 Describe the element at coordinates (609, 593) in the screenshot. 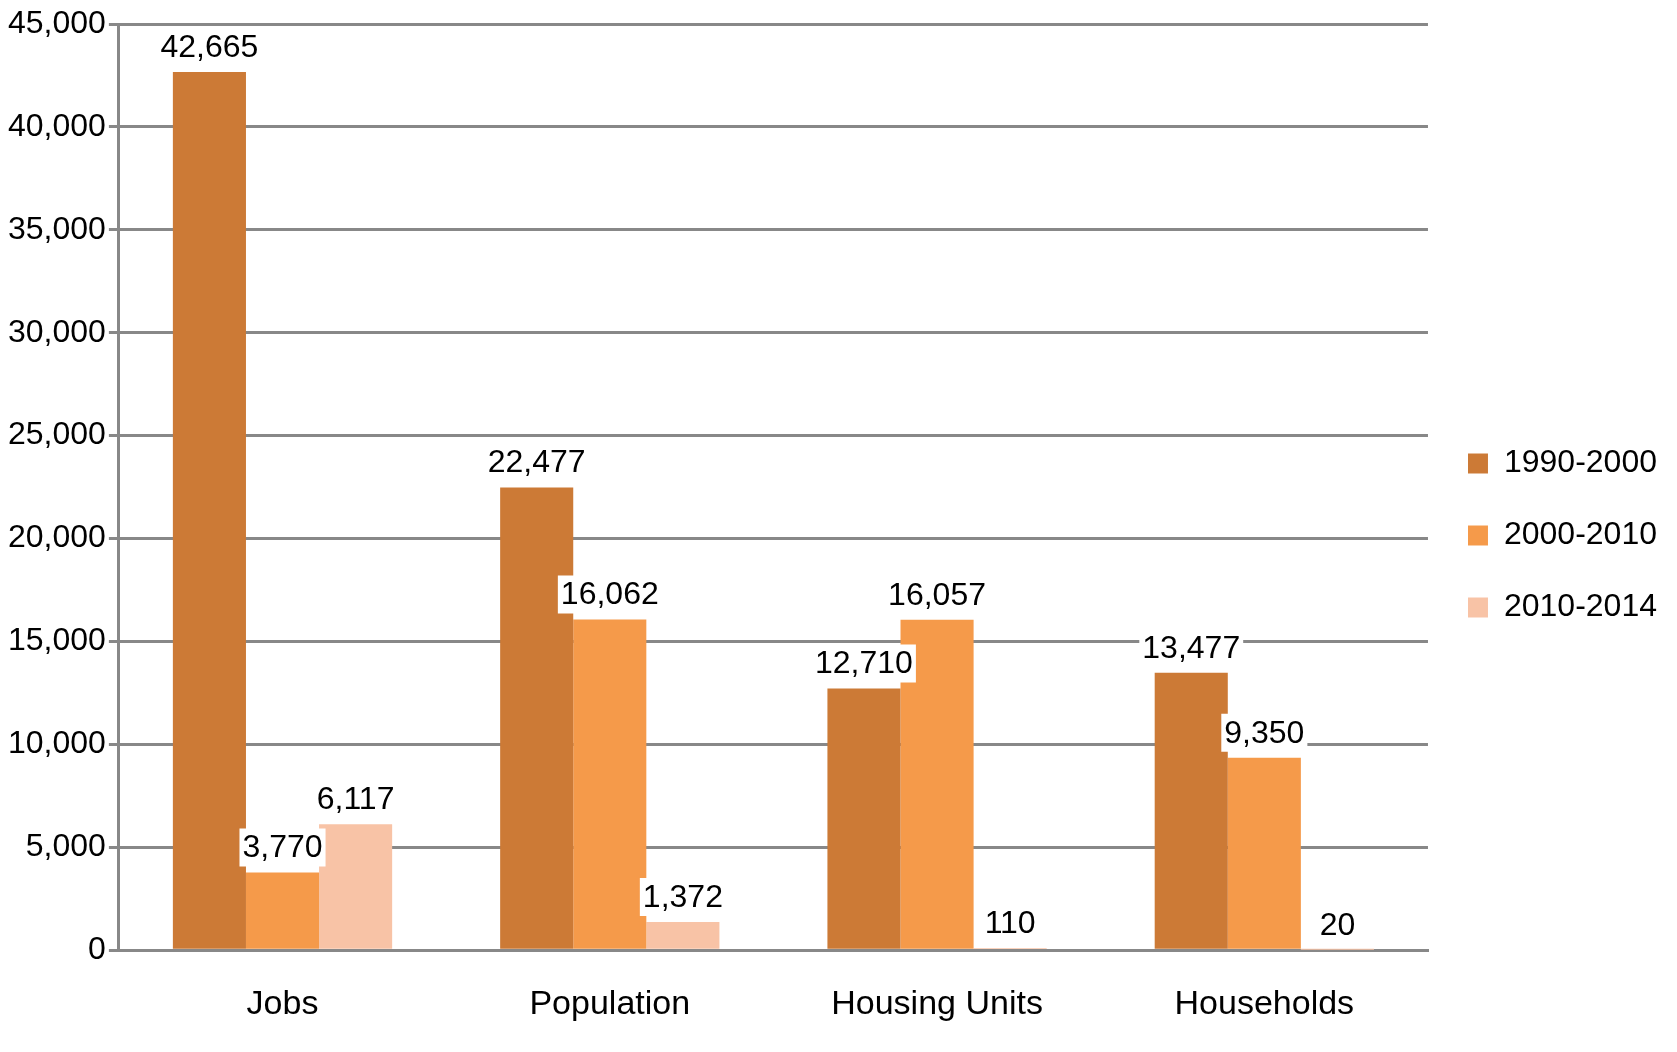

I see `data-label: 16,062` at that location.